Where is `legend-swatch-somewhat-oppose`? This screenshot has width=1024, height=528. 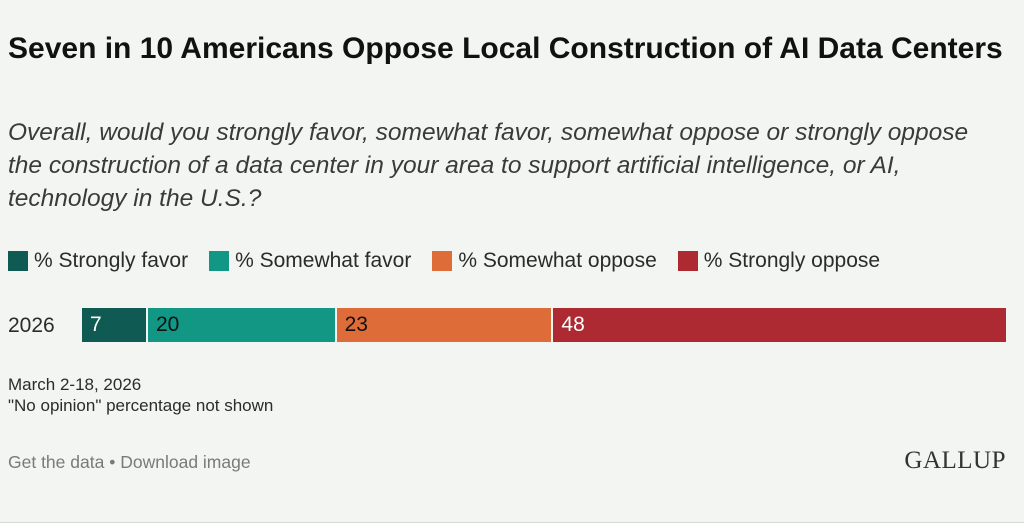
legend-swatch-somewhat-oppose is located at coordinates (442, 261).